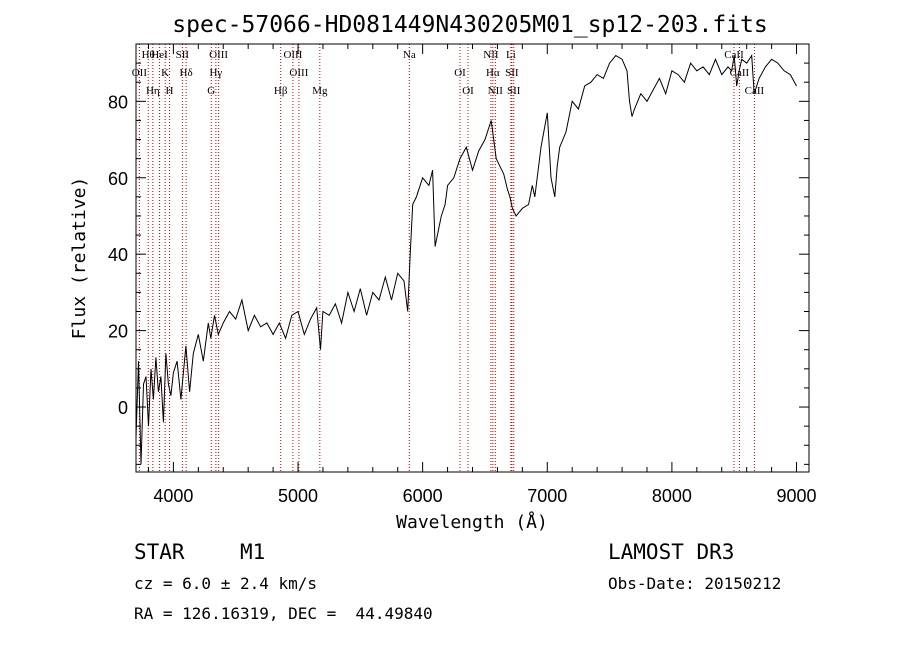  I want to click on class-label: STAR, so click(159, 552).